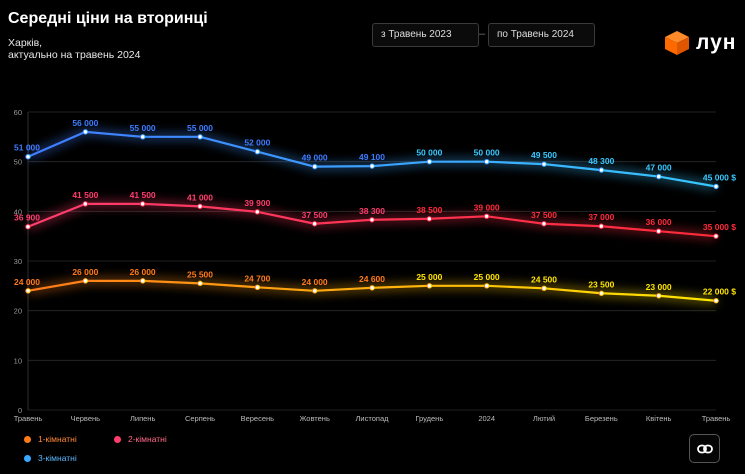 This screenshot has width=745, height=474. I want to click on legend-label-3: 3-кімнатні, so click(57, 458).